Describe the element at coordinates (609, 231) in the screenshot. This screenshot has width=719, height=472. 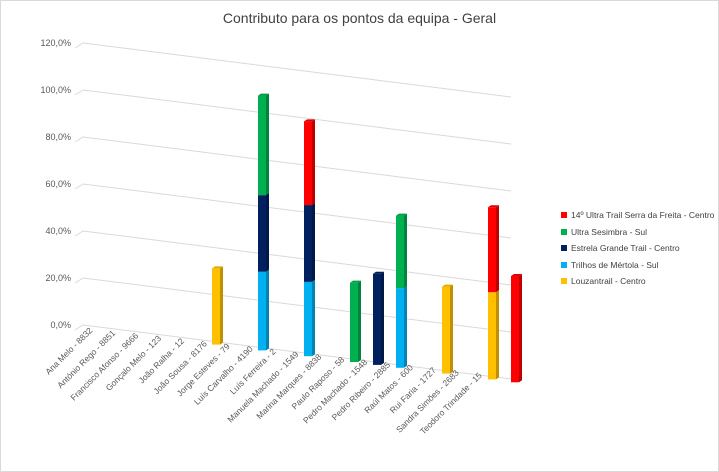
I see `legend-label: Ultra Sesimbra - Sul` at that location.